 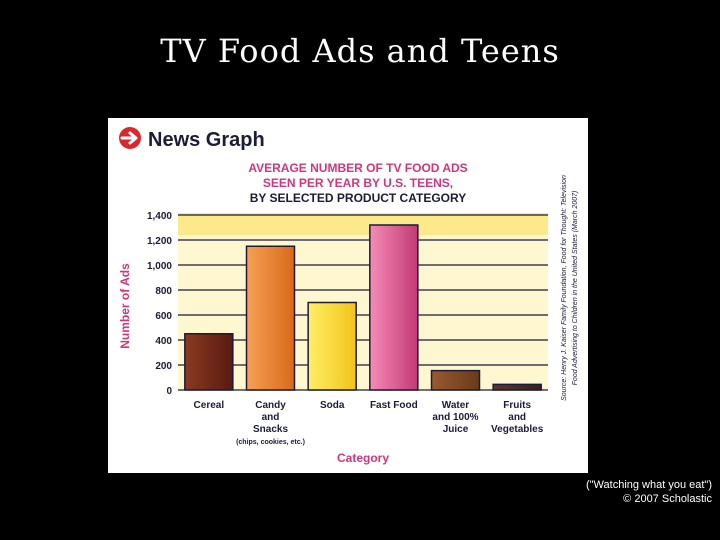 What do you see at coordinates (159, 266) in the screenshot?
I see `y-tick-label: 1,000` at bounding box center [159, 266].